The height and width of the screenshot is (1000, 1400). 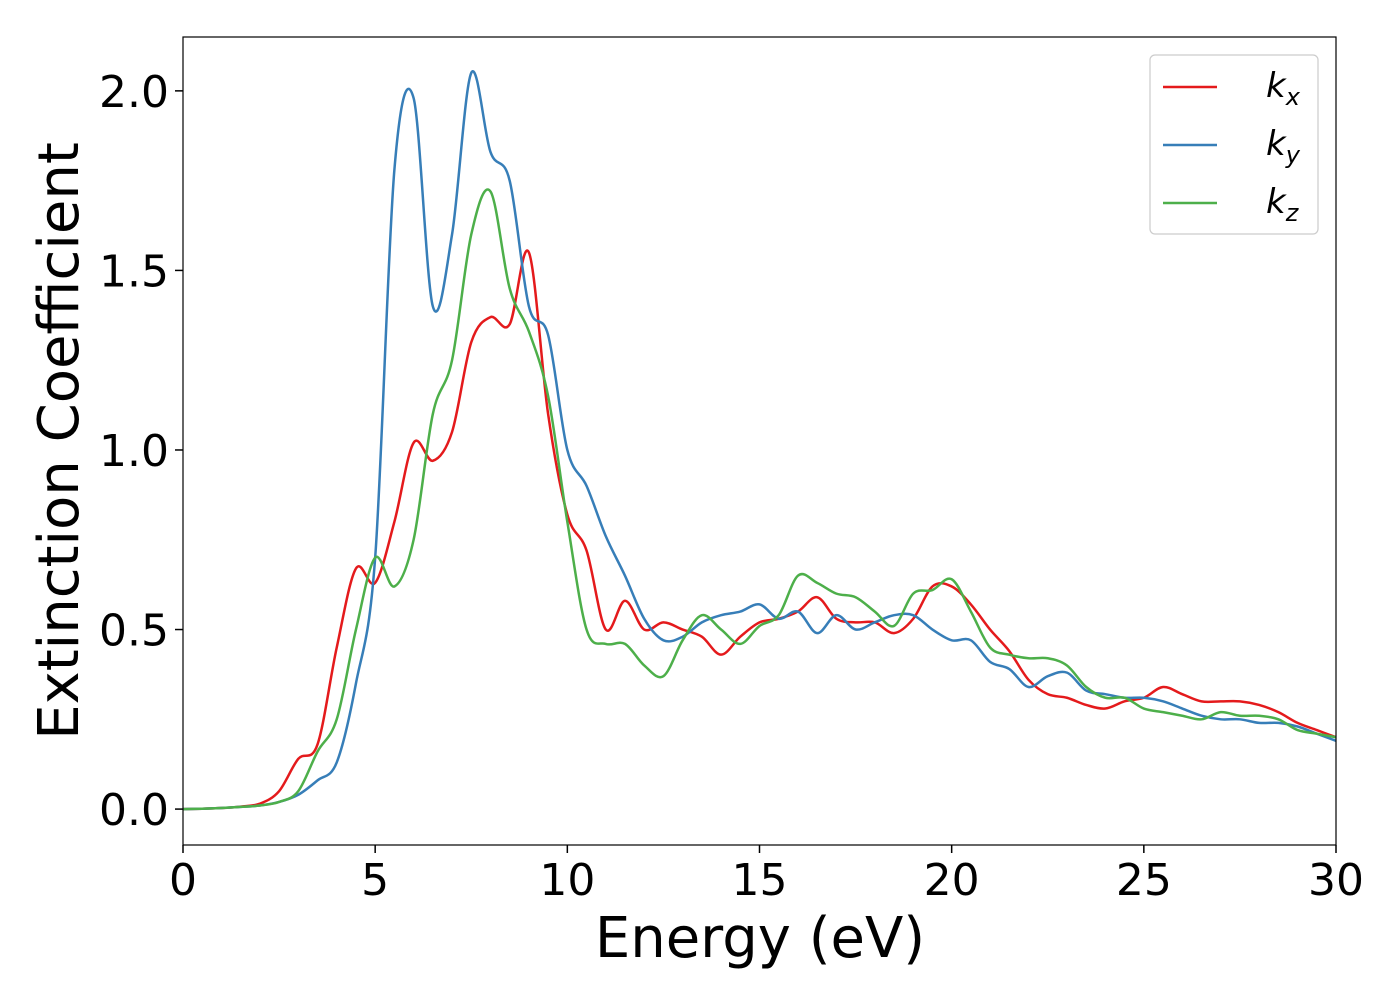 I want to click on y-tick-label: 0.5, so click(x=134, y=631).